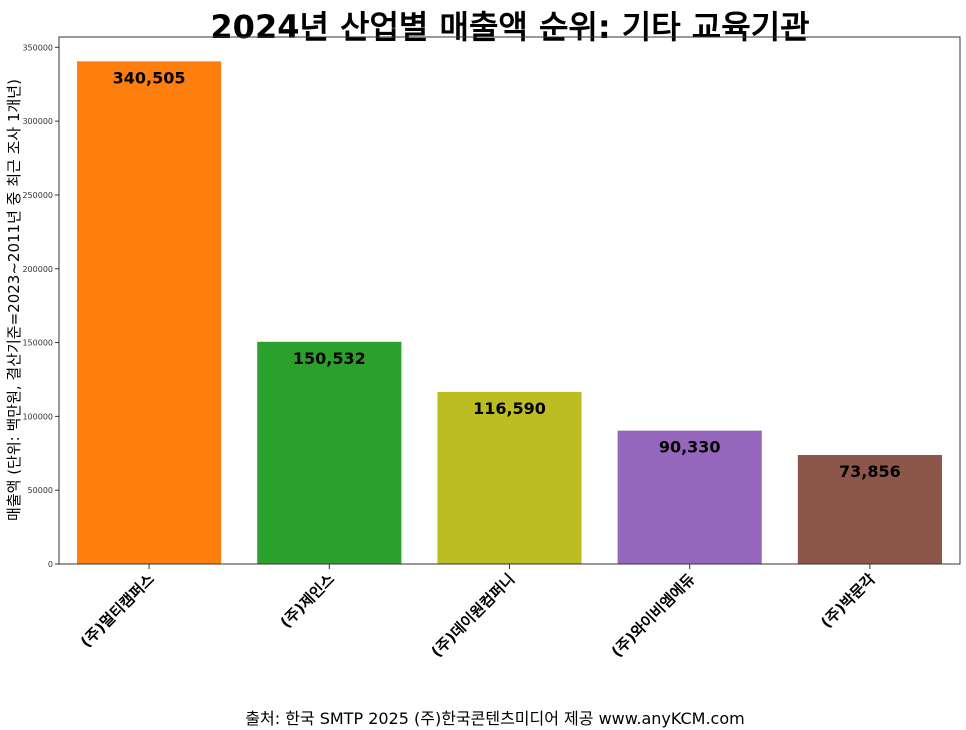  What do you see at coordinates (37, 47) in the screenshot?
I see `y-tick-label-7: 350000` at bounding box center [37, 47].